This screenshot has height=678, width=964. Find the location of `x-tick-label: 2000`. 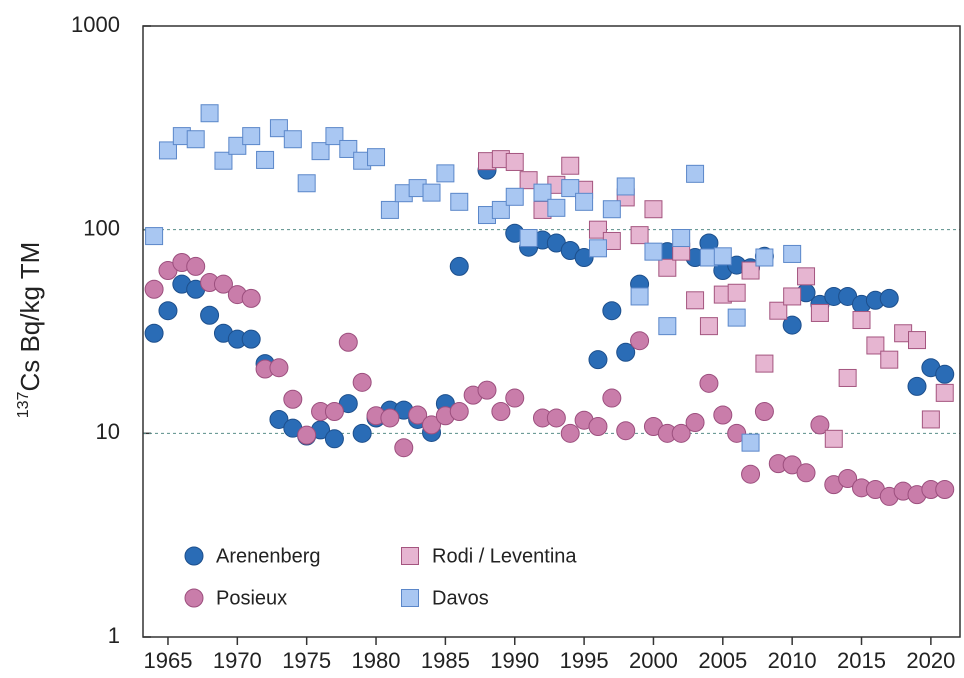

x-tick-label: 2000 is located at coordinates (653, 660).